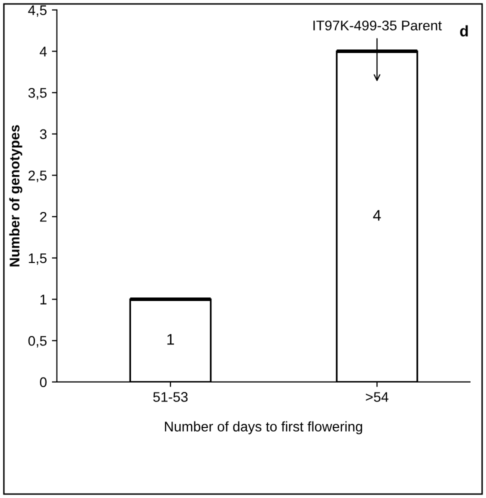  I want to click on annotation: d, so click(464, 30).